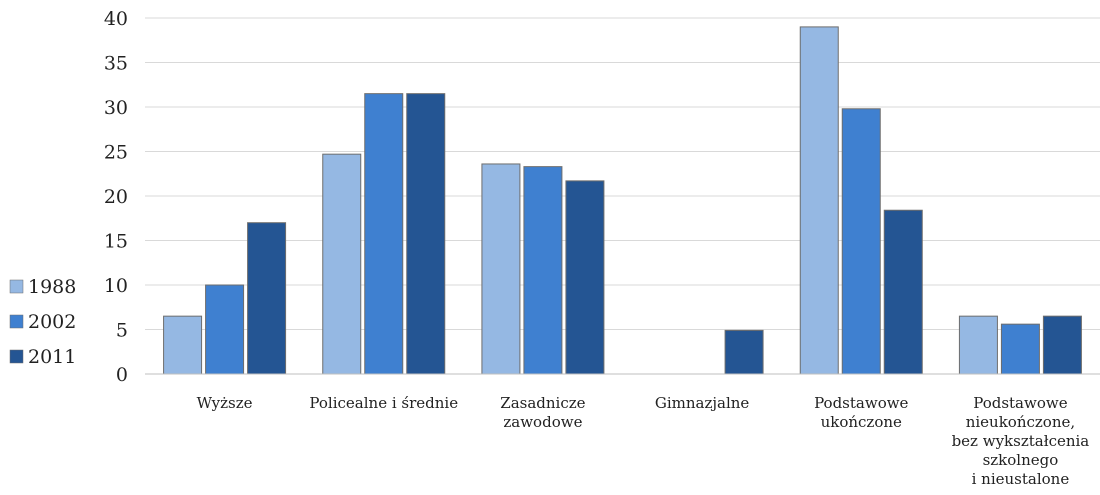 Image resolution: width=1100 pixels, height=495 pixels. I want to click on y-tick-label: 20, so click(116, 197).